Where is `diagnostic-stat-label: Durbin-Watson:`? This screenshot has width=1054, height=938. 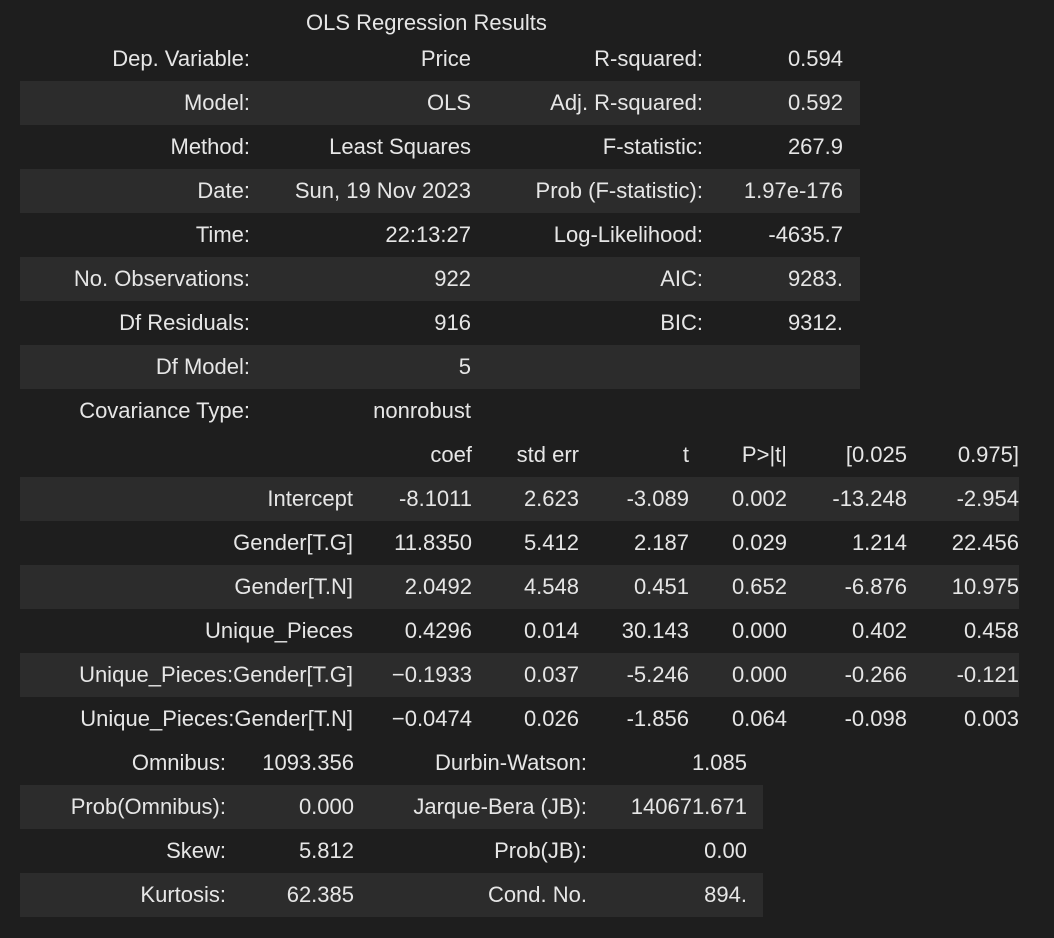
diagnostic-stat-label: Durbin-Watson: is located at coordinates (510, 762).